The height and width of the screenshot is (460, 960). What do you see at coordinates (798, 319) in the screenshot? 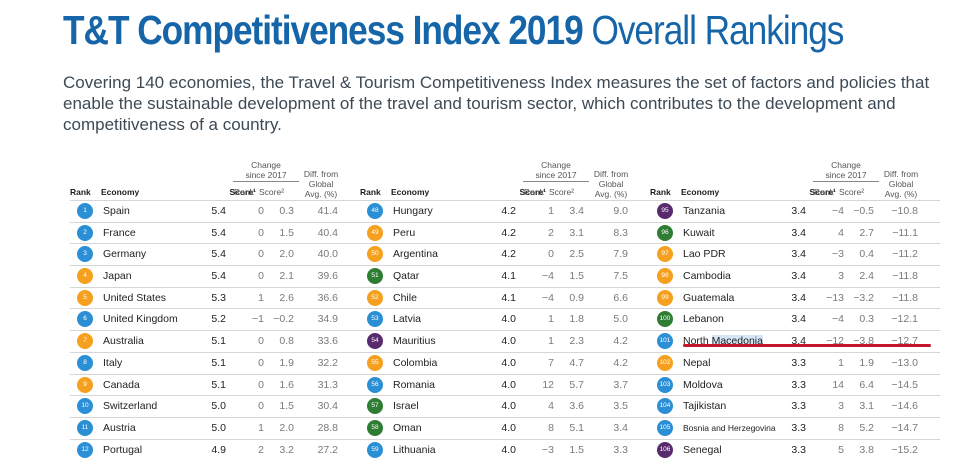
I see `score-value: 3.4` at bounding box center [798, 319].